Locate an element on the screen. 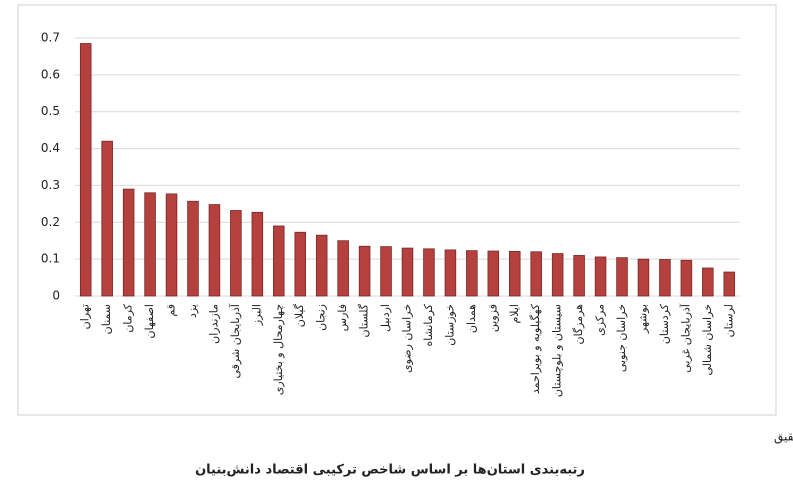 This screenshot has width=793, height=497. x-tick-label: کهگیلویه و بویراحمد is located at coordinates (535, 348).